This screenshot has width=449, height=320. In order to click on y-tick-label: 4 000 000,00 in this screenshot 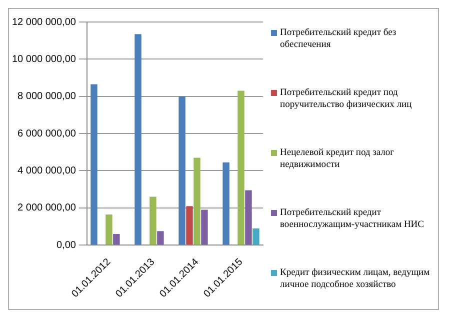, I will do `click(47, 171)`.